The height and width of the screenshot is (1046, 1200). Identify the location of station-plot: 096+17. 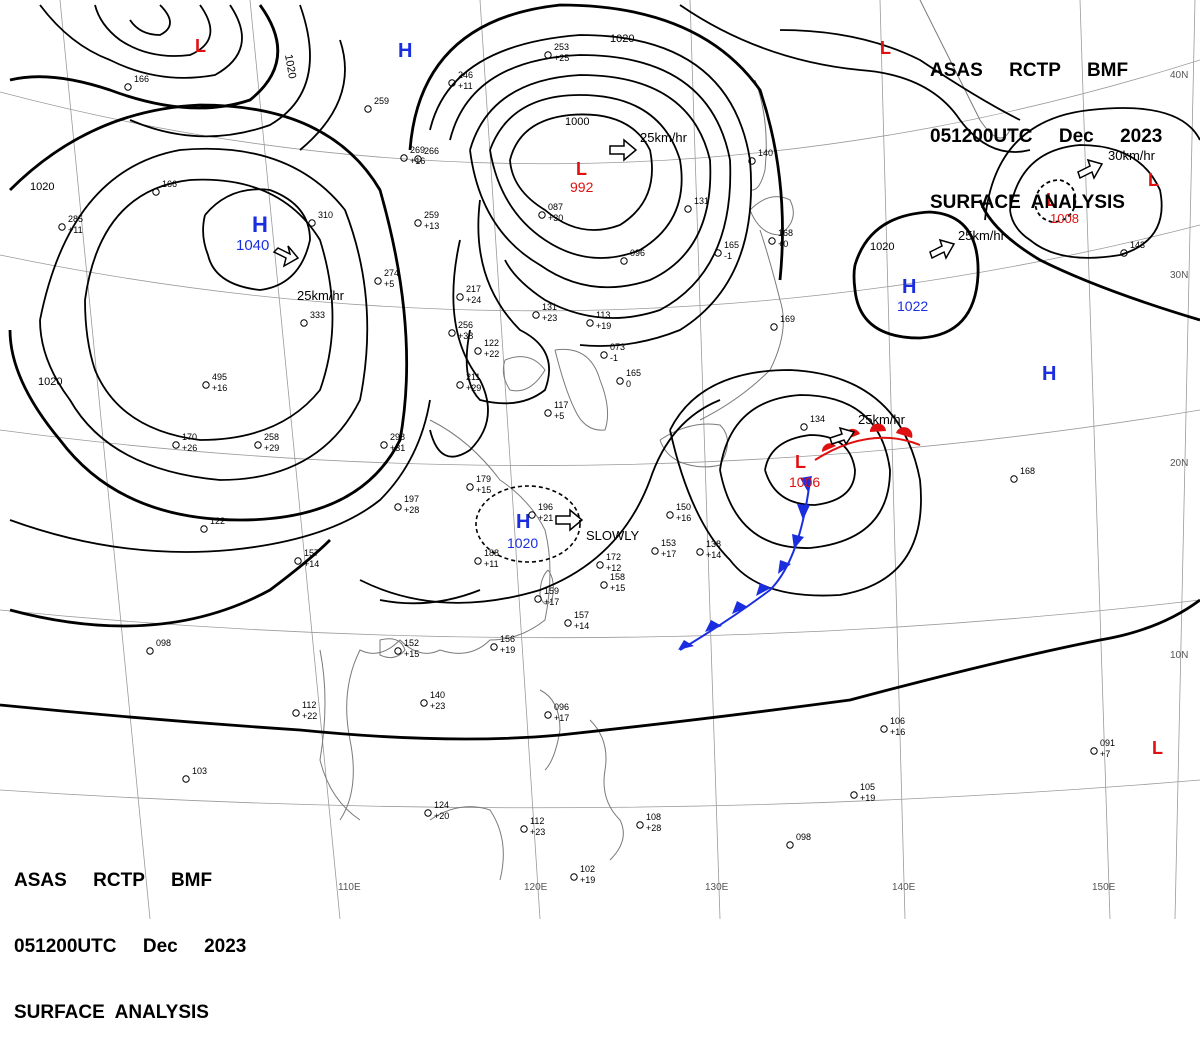
(556, 712).